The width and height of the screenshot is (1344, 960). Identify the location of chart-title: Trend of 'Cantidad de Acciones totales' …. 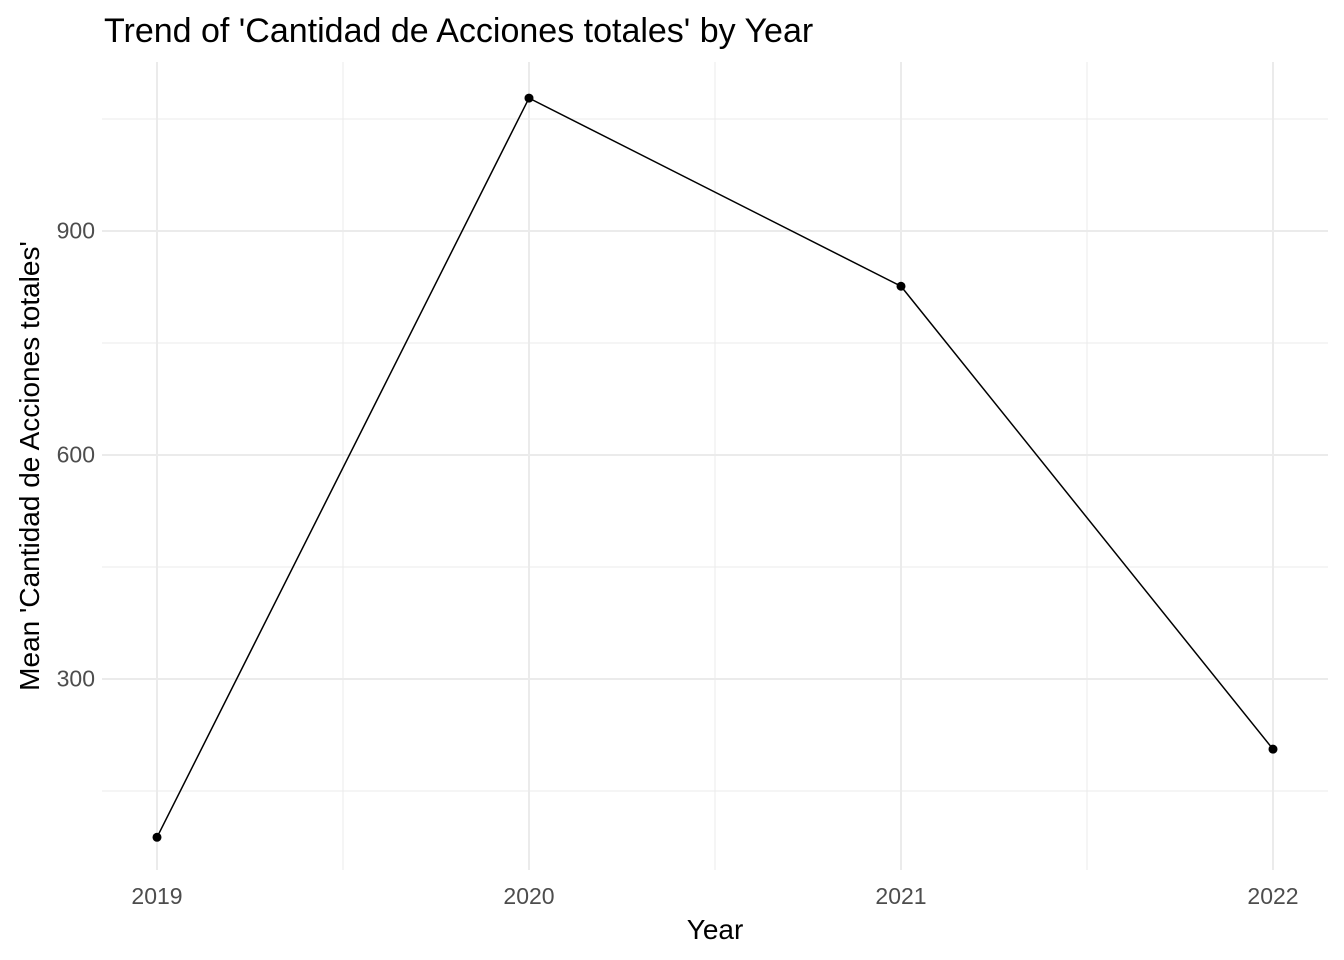
(459, 31).